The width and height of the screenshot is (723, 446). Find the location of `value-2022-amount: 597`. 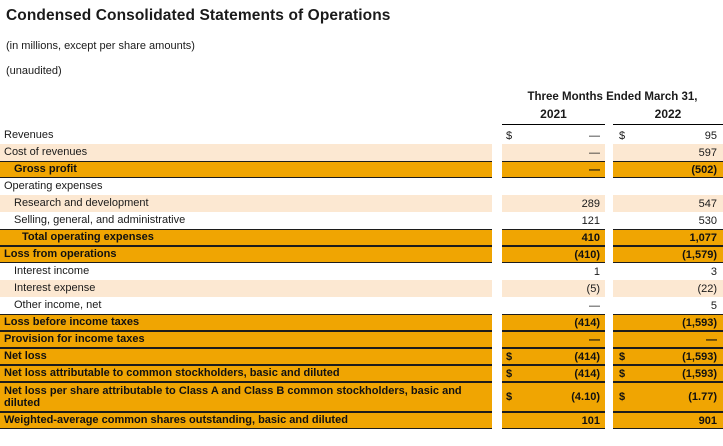

value-2022-amount: 597 is located at coordinates (707, 152).